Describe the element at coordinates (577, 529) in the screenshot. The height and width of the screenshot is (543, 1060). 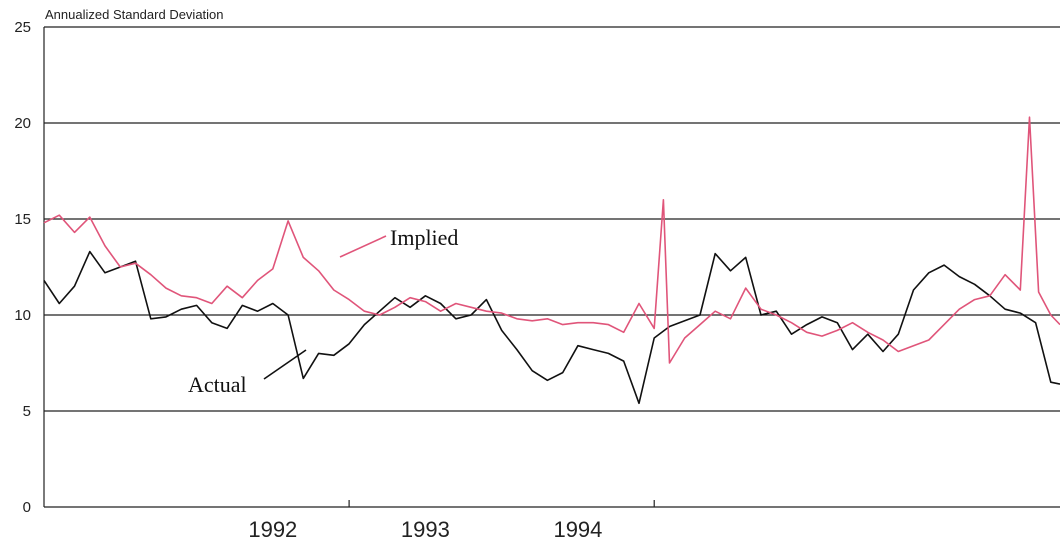
I see `x-tick-label-1994: 1994` at that location.